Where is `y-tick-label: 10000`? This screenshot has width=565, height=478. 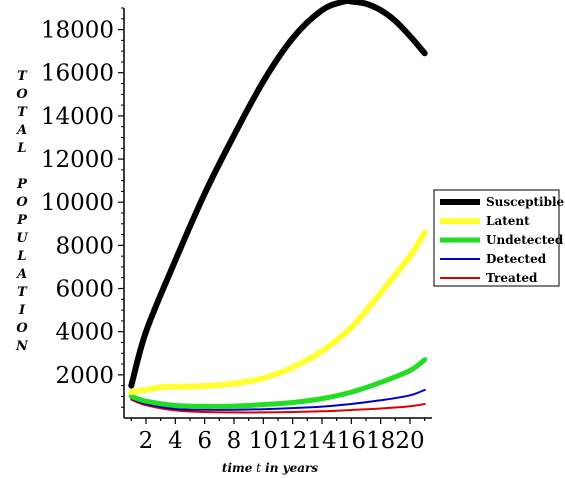
y-tick-label: 10000 is located at coordinates (77, 203).